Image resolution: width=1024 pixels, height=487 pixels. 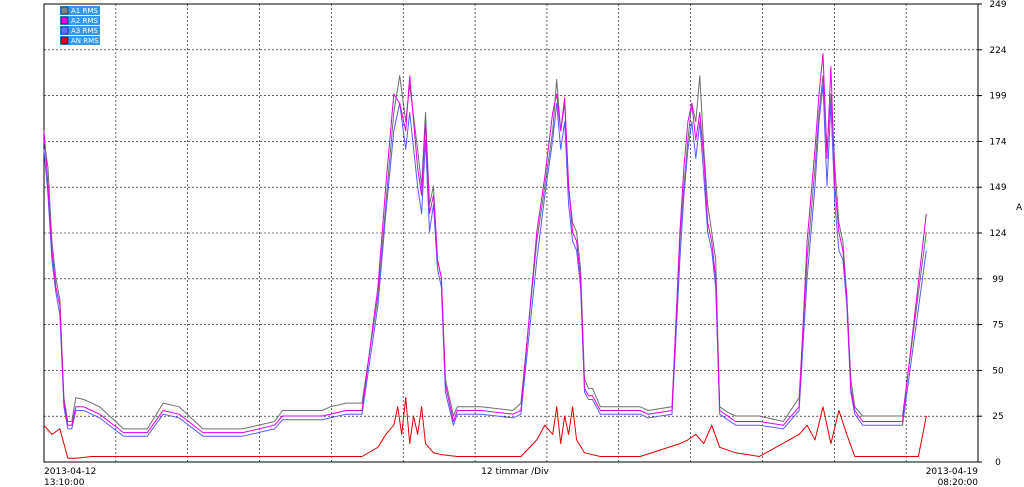 I want to click on x-start-date: 2013-04-12, so click(x=70, y=472).